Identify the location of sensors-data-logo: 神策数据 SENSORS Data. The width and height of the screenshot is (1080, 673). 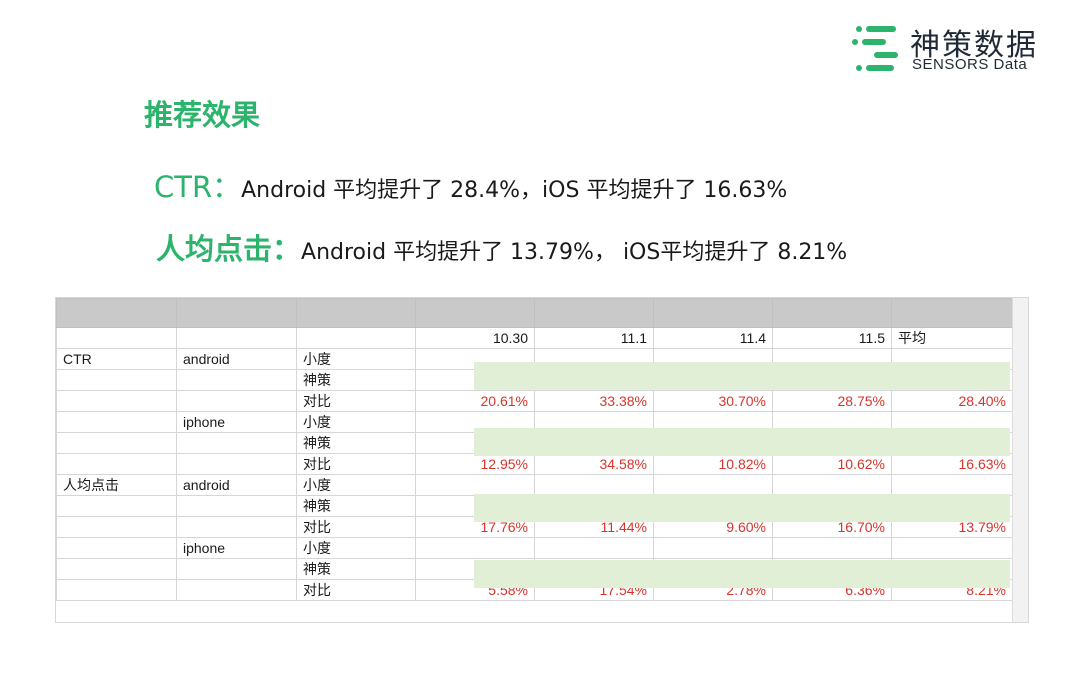
(952, 49).